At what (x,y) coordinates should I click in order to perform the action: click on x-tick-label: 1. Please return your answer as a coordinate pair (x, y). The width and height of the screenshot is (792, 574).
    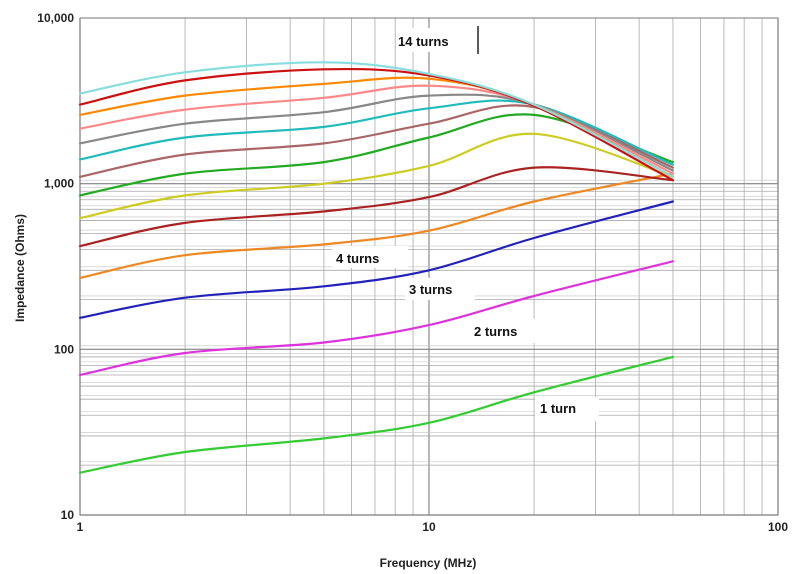
    Looking at the image, I should click on (80, 527).